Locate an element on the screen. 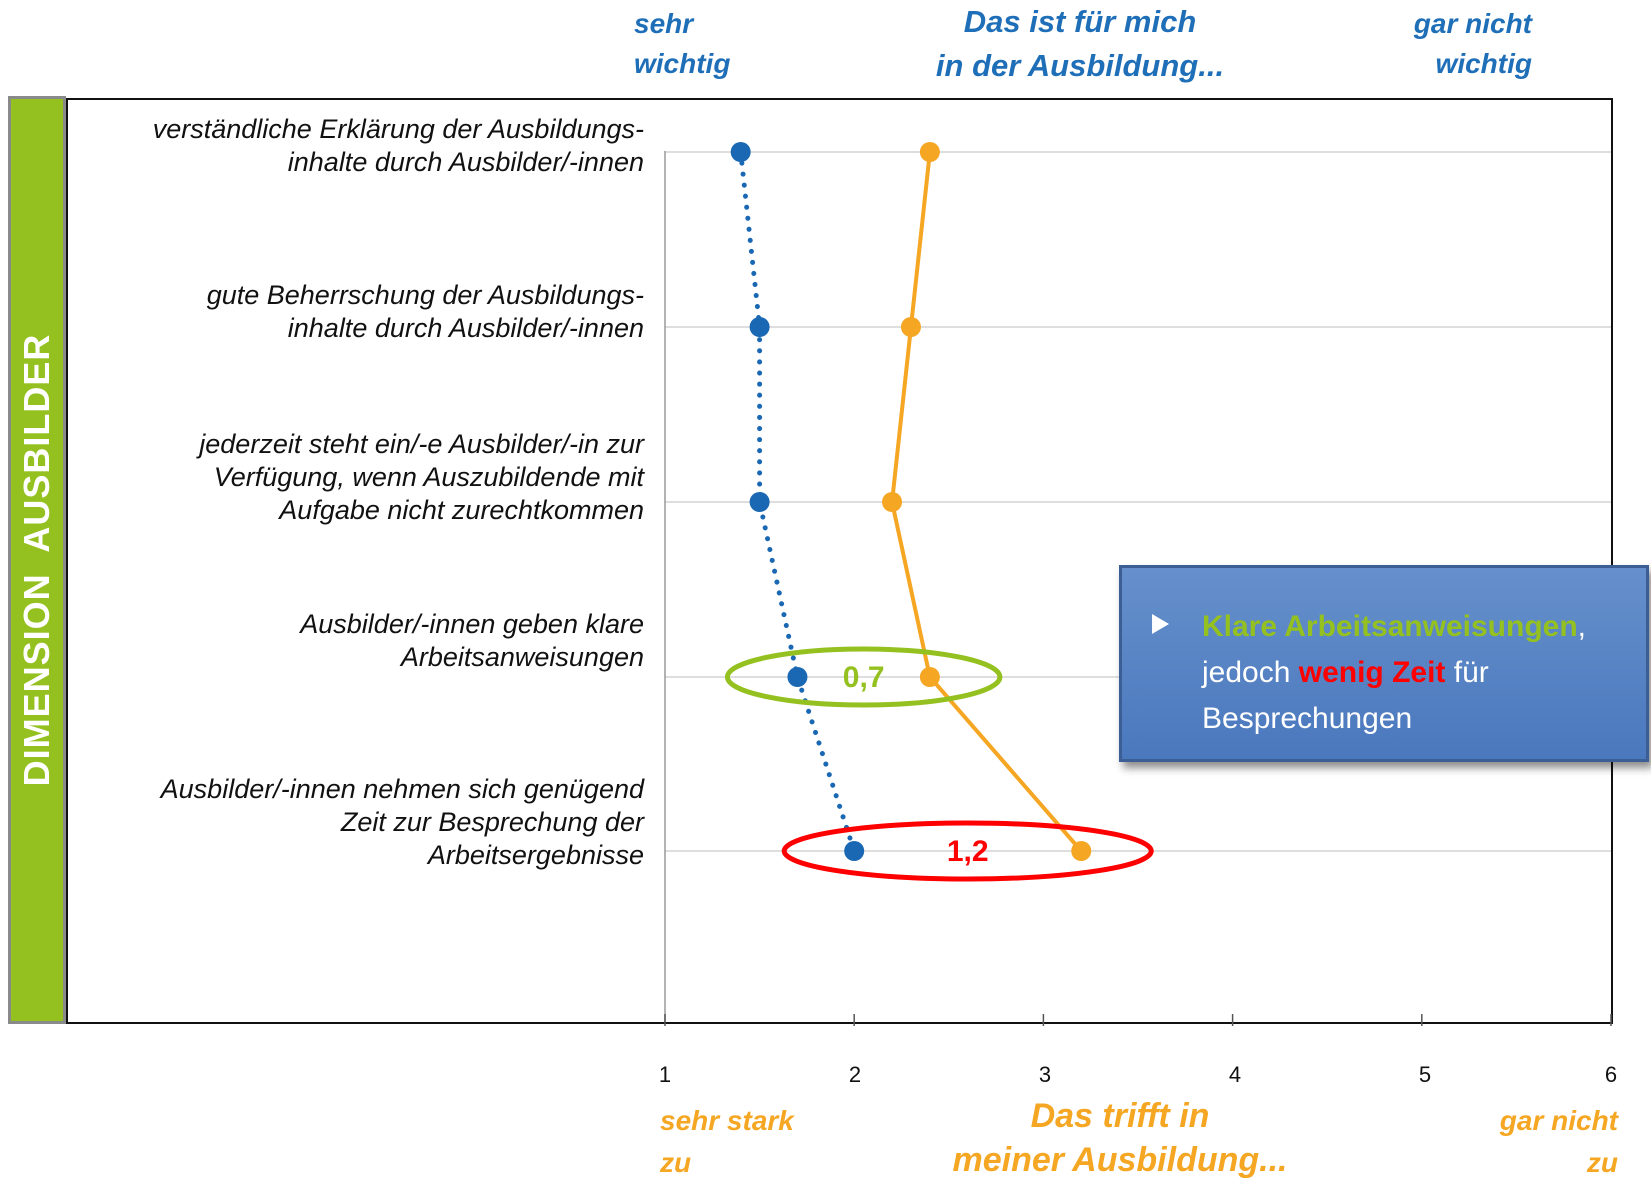  callout-text-fuer: für is located at coordinates (1467, 672).